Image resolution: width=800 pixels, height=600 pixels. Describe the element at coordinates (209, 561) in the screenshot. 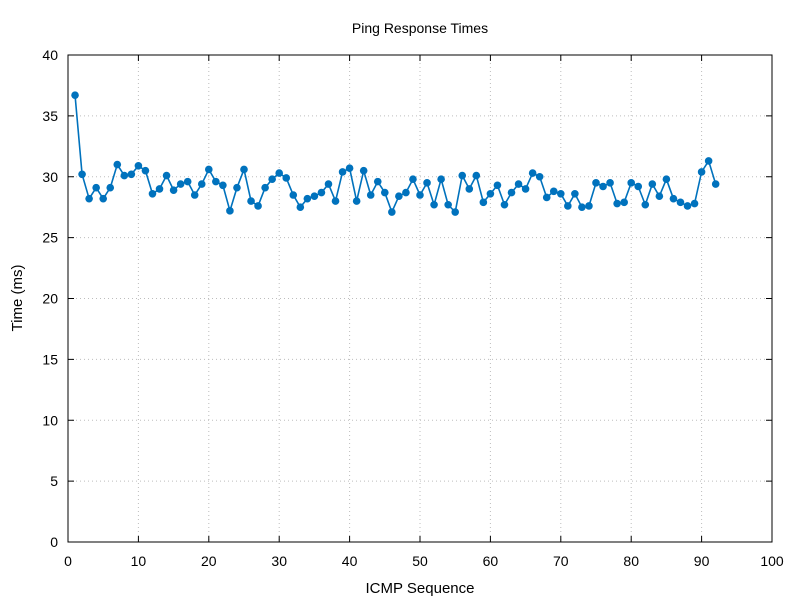

I see `x-tick-label: 20` at that location.